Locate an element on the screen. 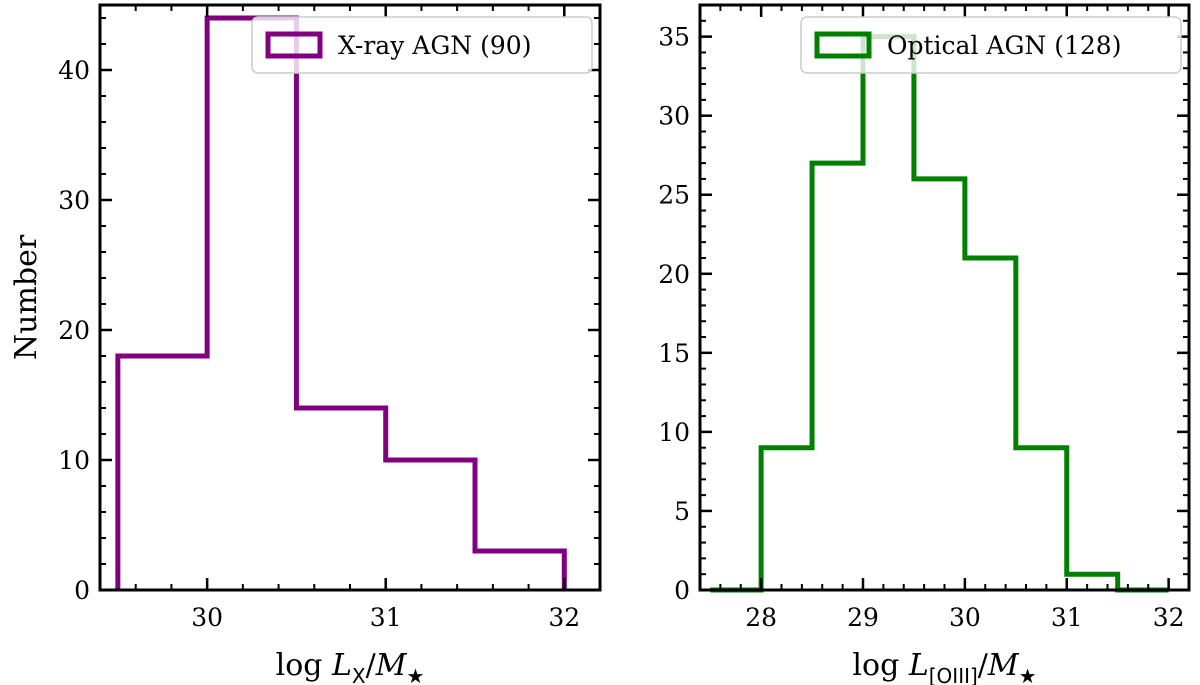 This screenshot has height=685, width=1200. x-tick-label: 28 is located at coordinates (761, 617).